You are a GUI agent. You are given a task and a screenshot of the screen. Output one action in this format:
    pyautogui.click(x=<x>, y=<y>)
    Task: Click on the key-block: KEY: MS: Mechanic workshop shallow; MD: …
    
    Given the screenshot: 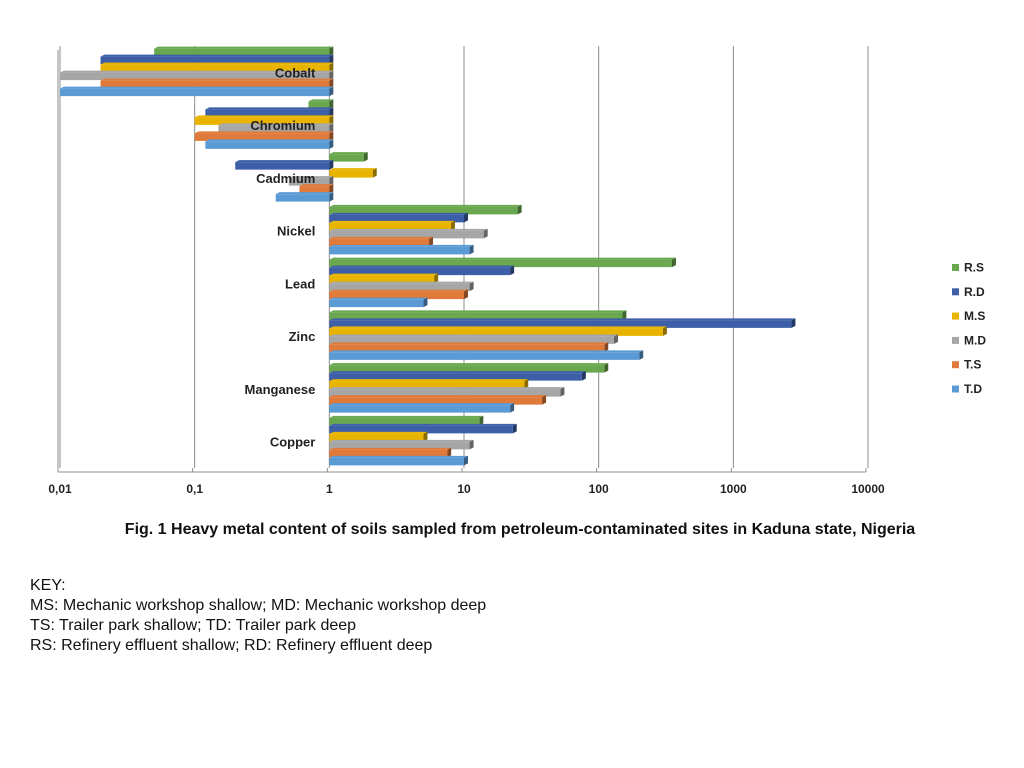 What is the action you would take?
    pyautogui.click(x=258, y=616)
    